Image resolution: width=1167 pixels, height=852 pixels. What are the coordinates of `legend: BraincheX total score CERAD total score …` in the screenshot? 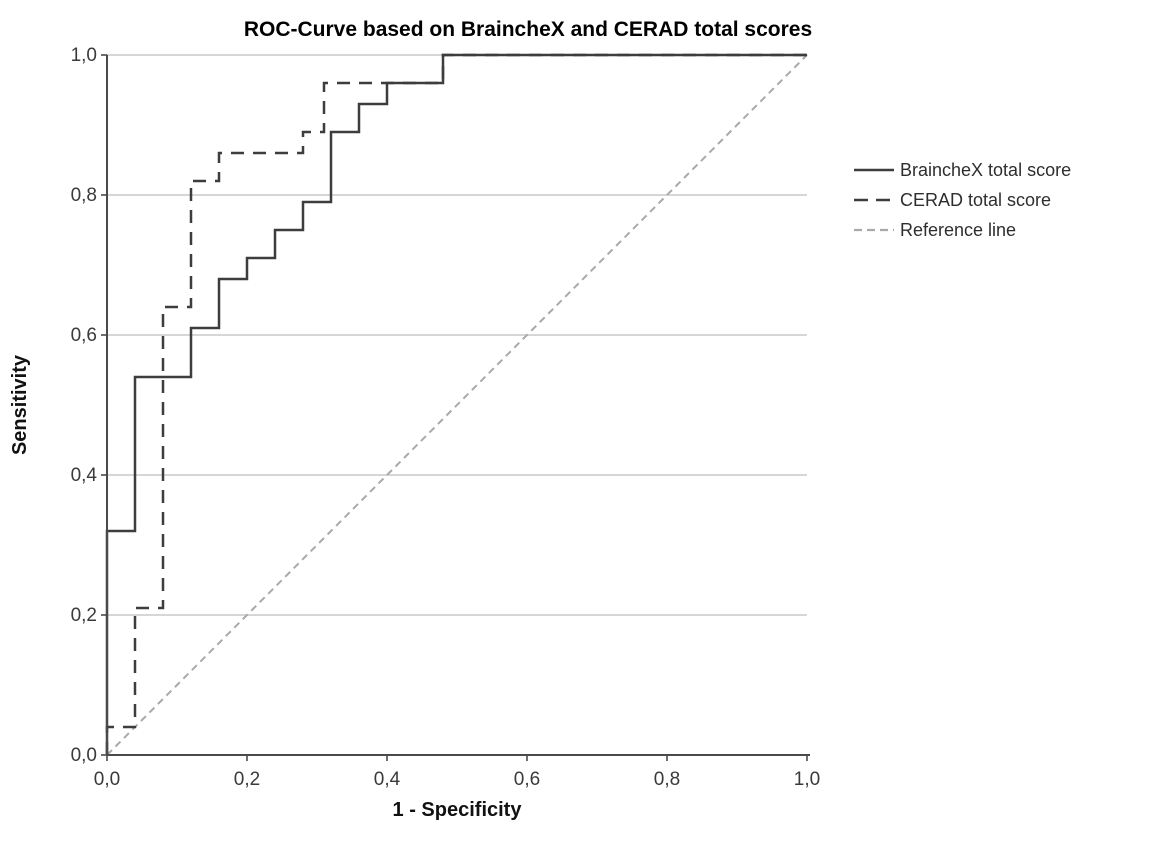 It's located at (962, 200).